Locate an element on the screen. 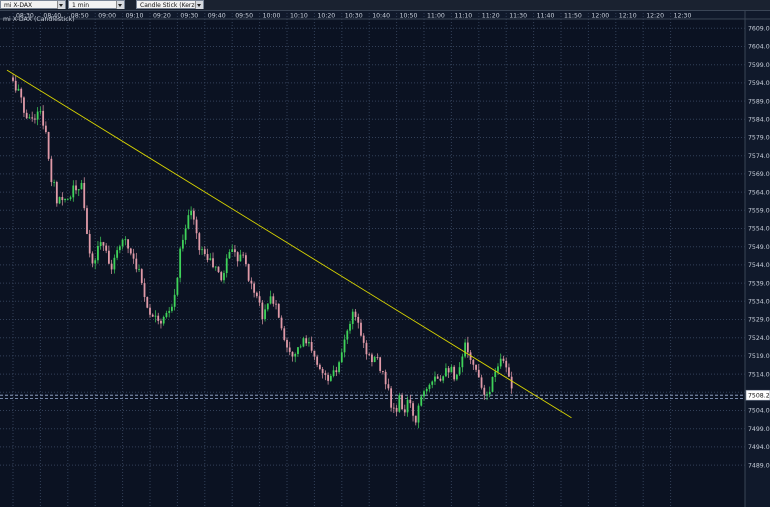 Image resolution: width=770 pixels, height=507 pixels. x-tick-label: 12:10 is located at coordinates (628, 16).